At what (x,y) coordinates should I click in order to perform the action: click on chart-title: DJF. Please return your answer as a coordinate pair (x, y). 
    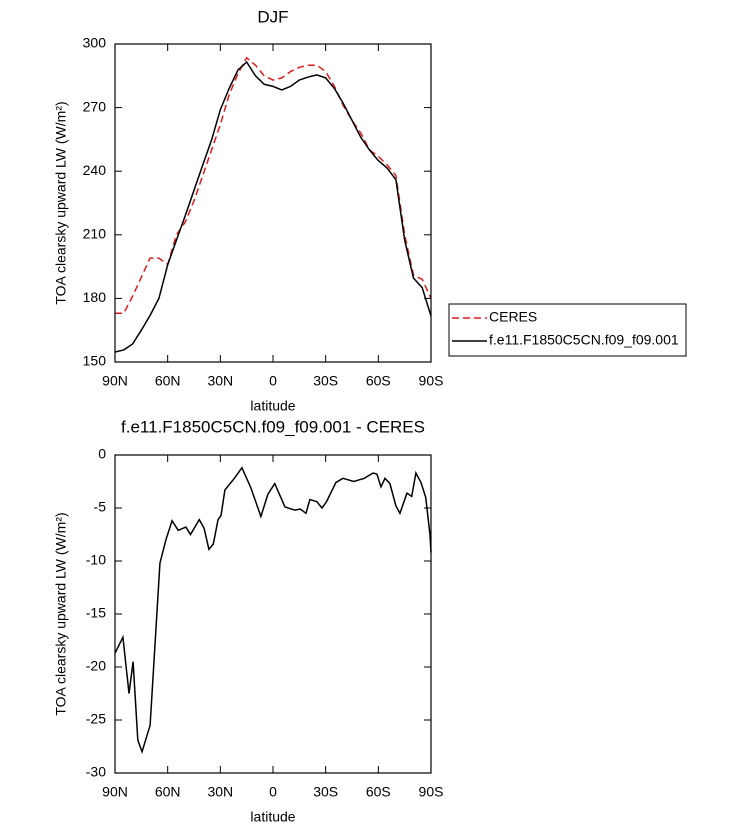
    Looking at the image, I should click on (272, 16).